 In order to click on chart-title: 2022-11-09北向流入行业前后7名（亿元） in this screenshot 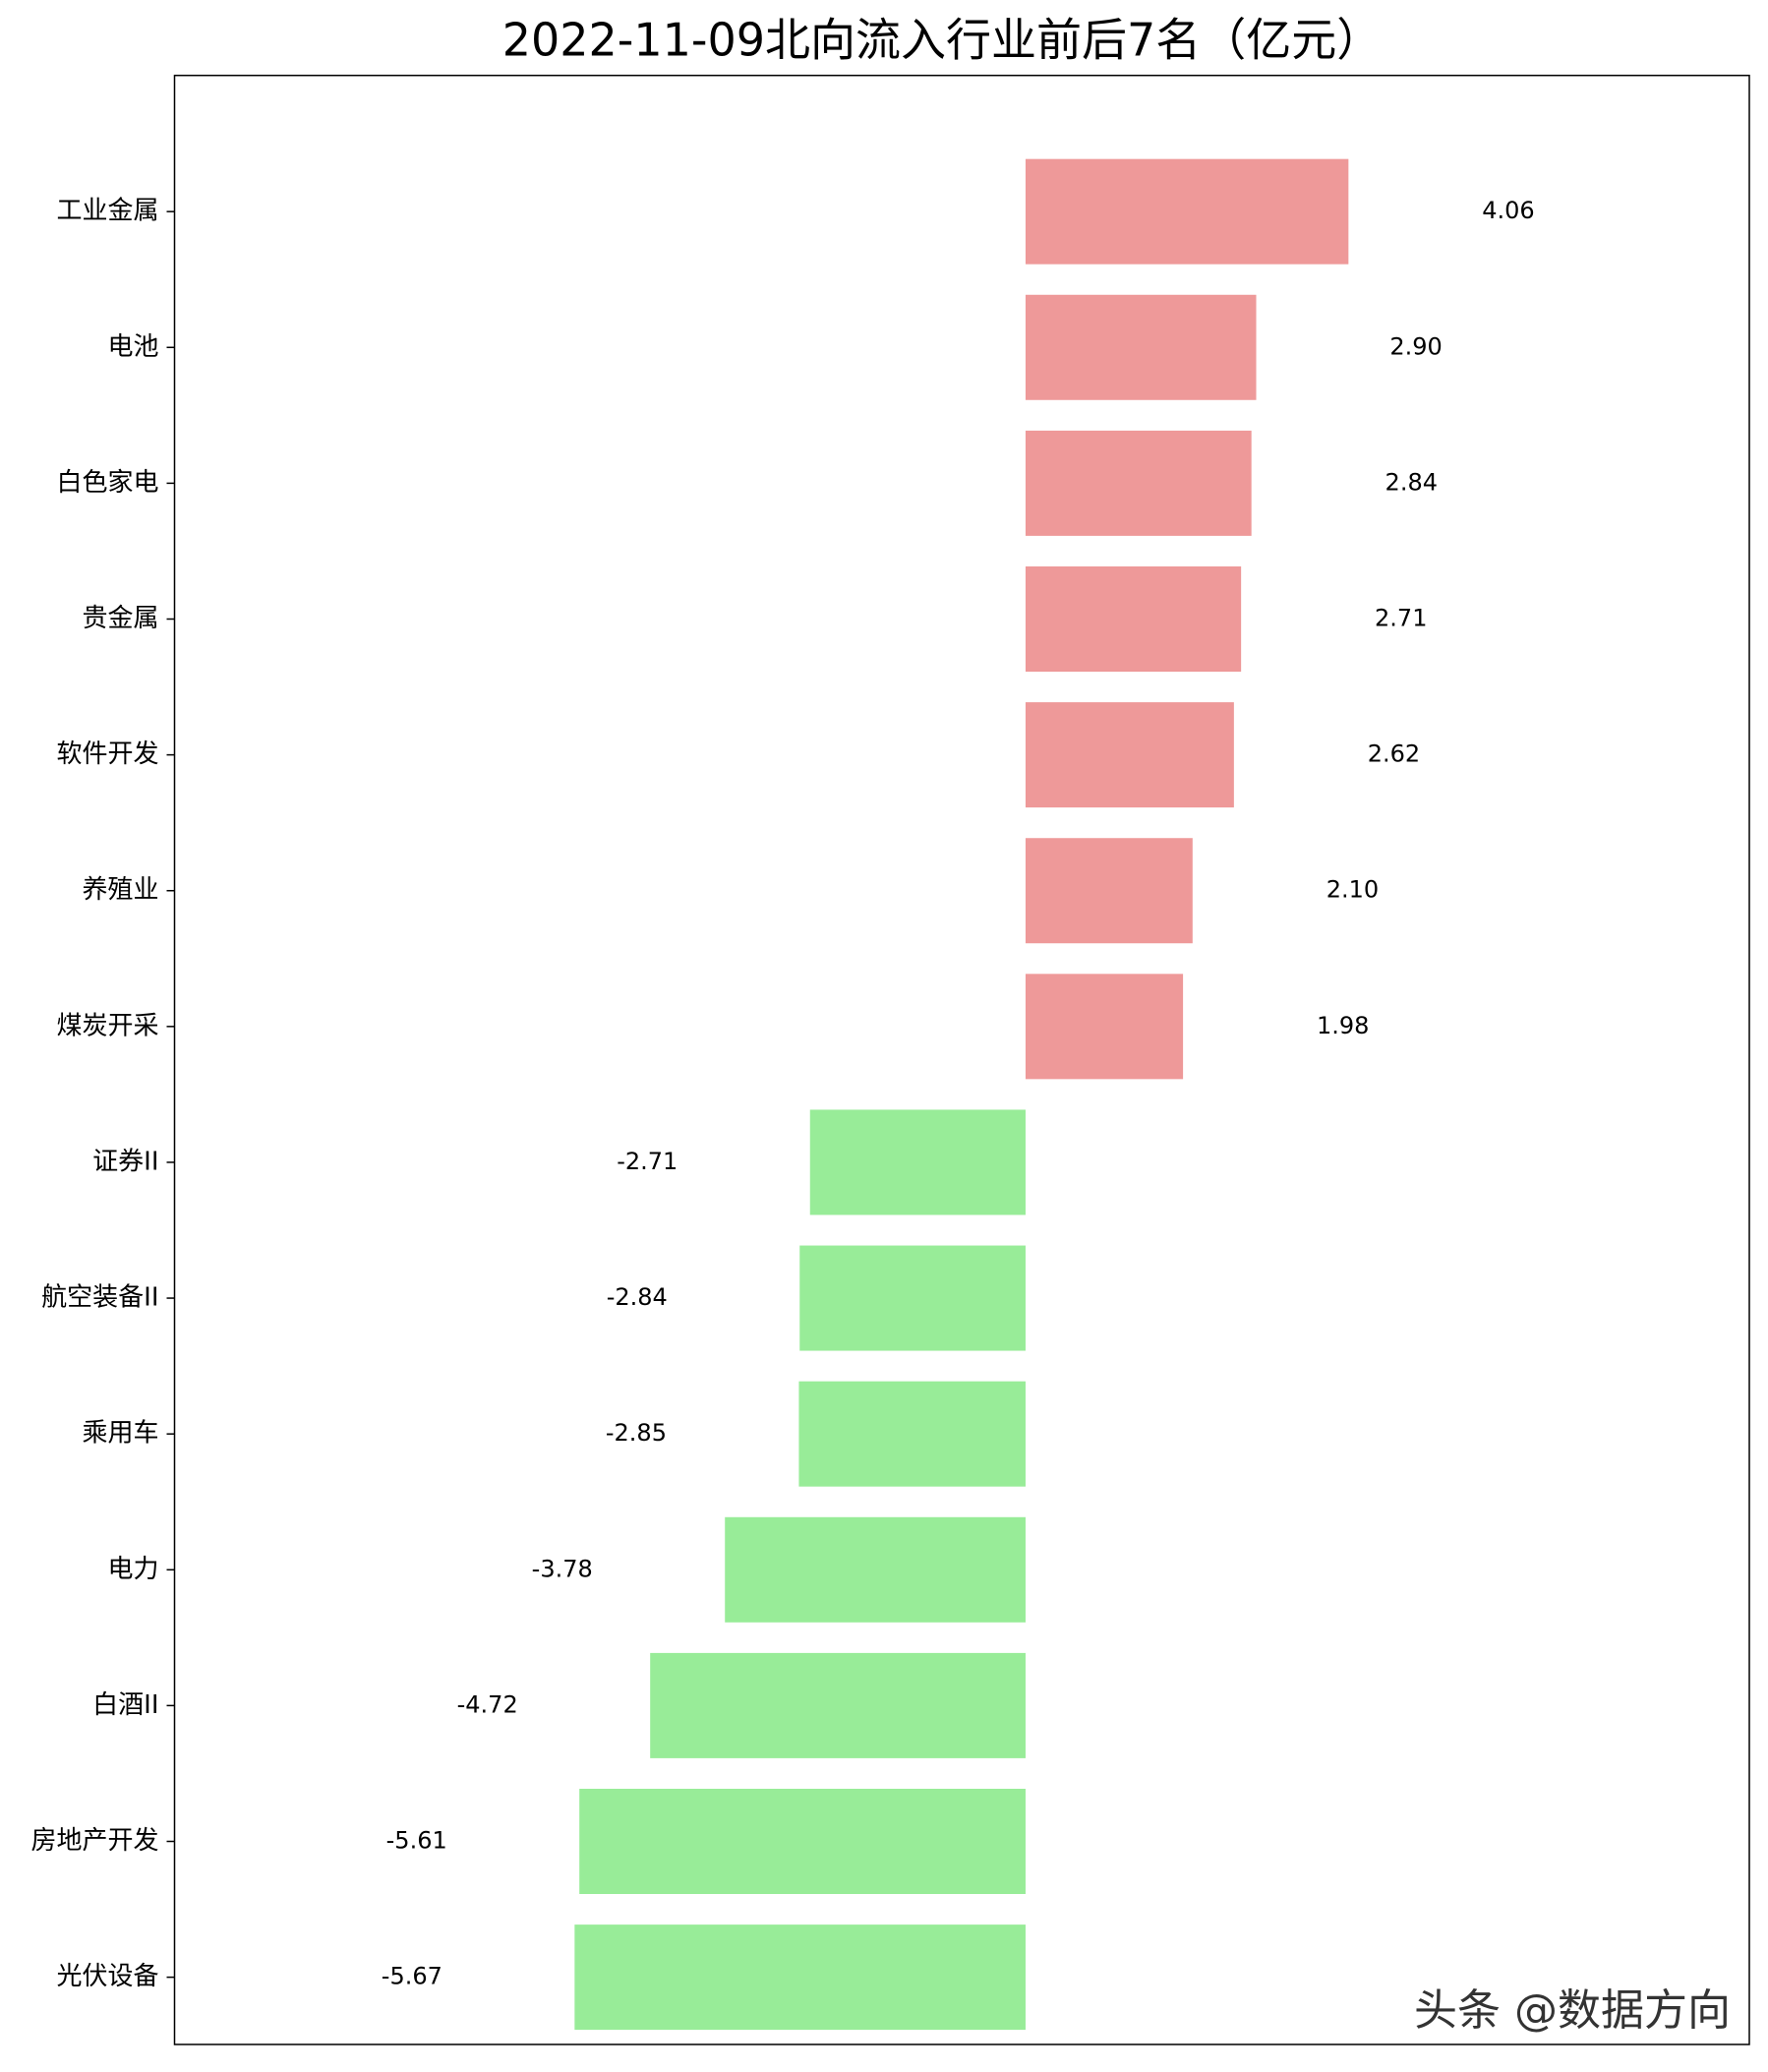, I will do `click(942, 40)`.